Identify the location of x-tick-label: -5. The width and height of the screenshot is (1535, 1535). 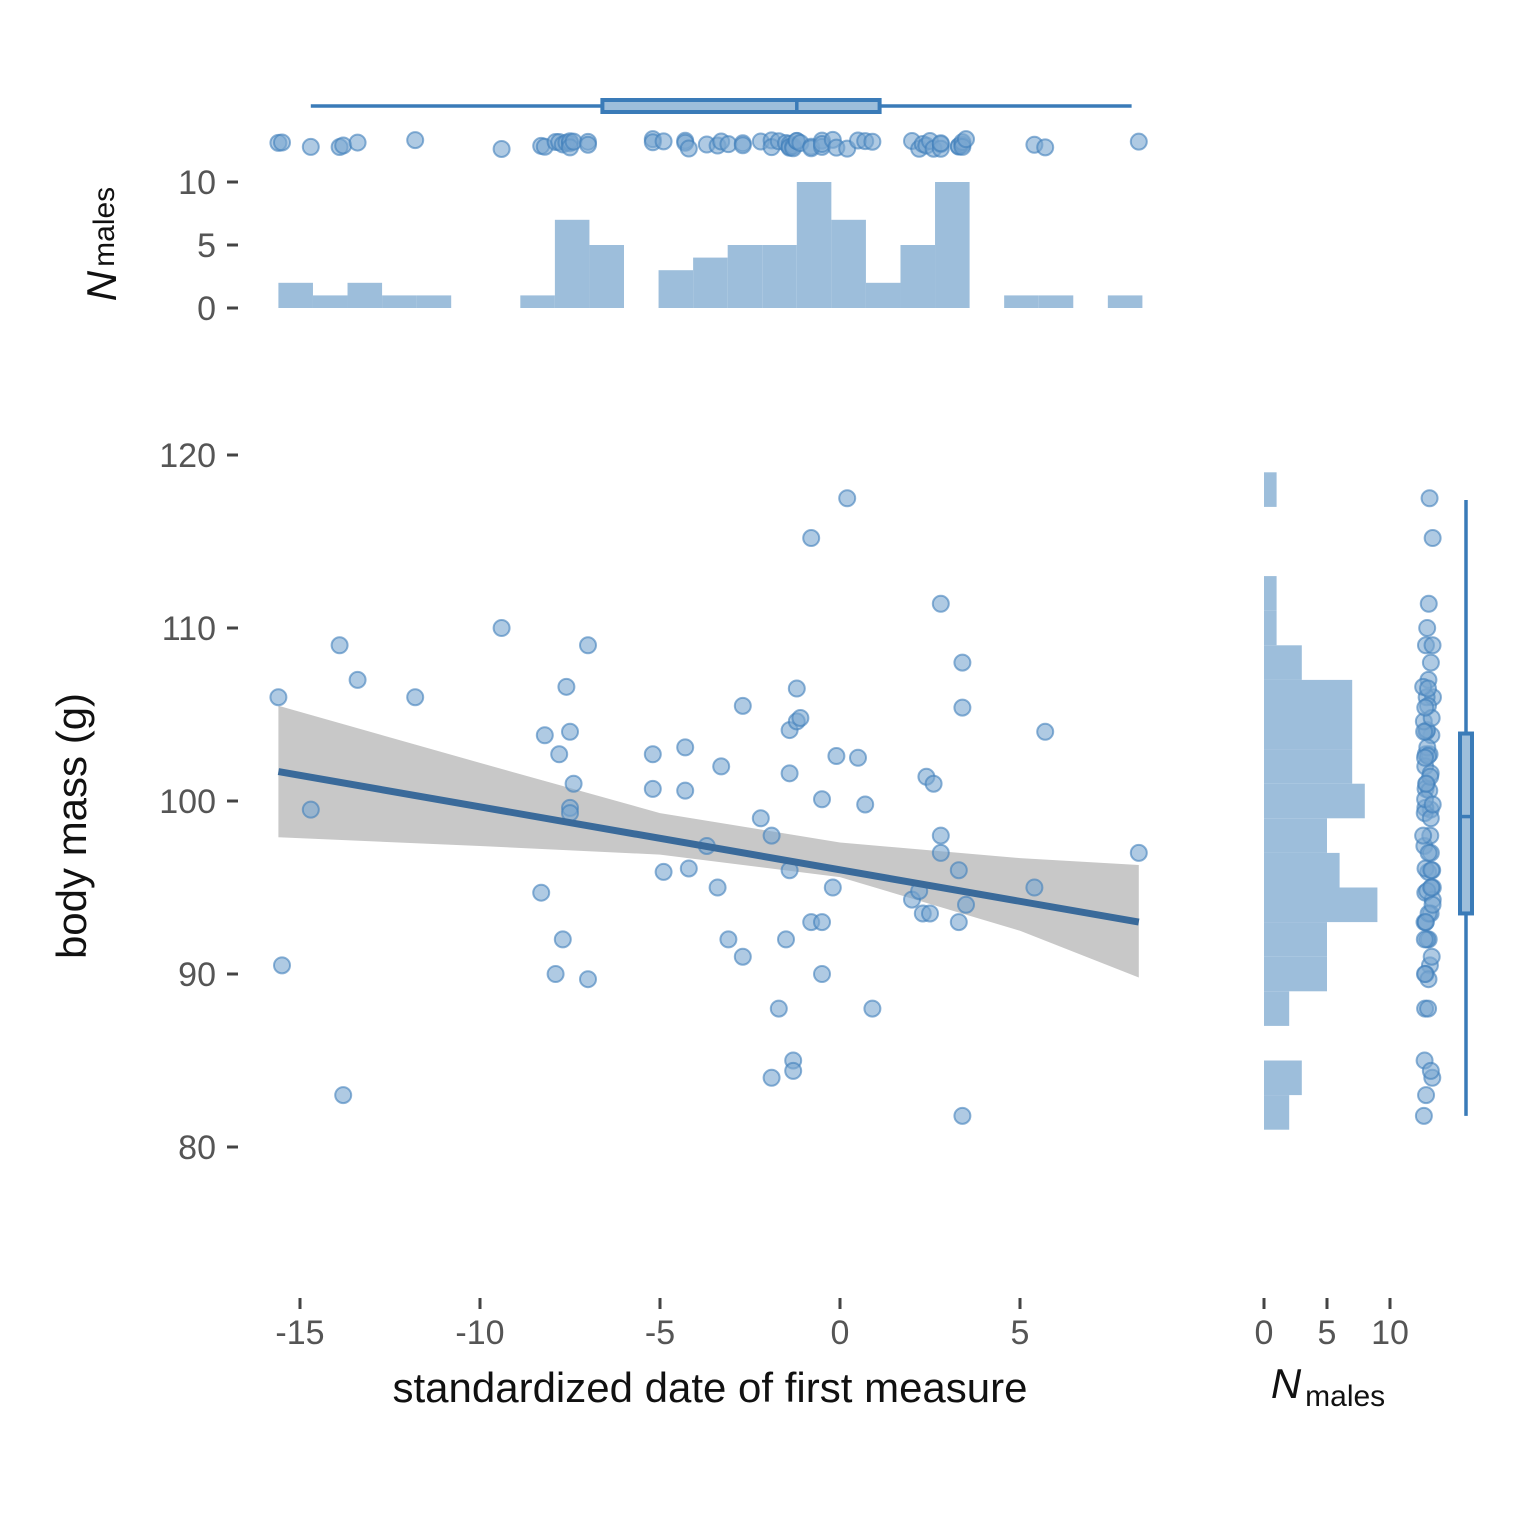
(660, 1333).